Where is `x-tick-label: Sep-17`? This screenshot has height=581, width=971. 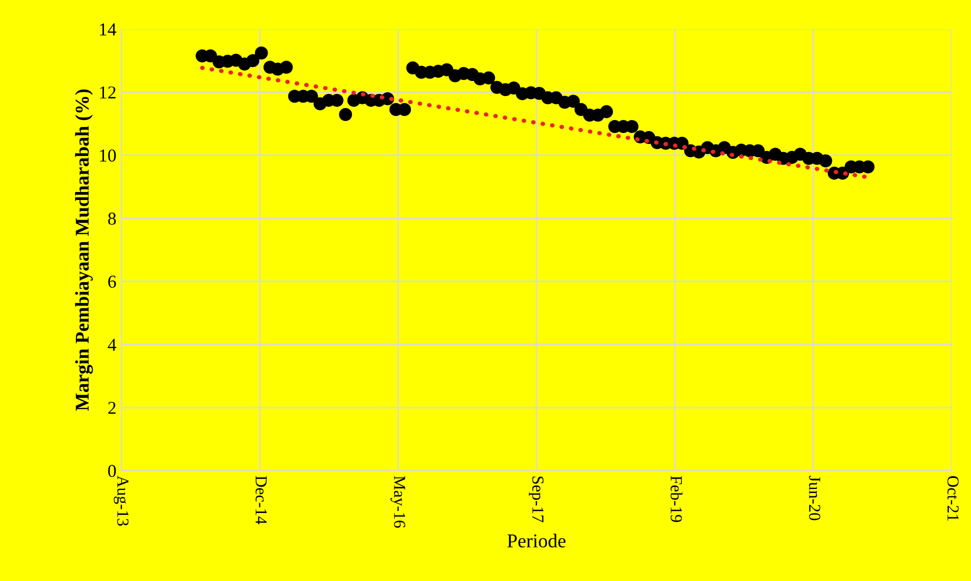 x-tick-label: Sep-17 is located at coordinates (536, 499).